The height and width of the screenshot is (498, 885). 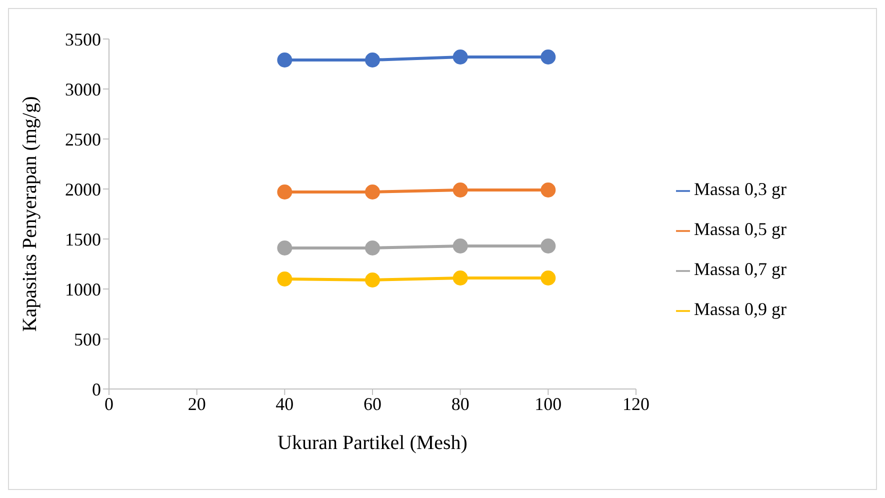 What do you see at coordinates (740, 309) in the screenshot?
I see `legend-label: Massa 0,9 gr` at bounding box center [740, 309].